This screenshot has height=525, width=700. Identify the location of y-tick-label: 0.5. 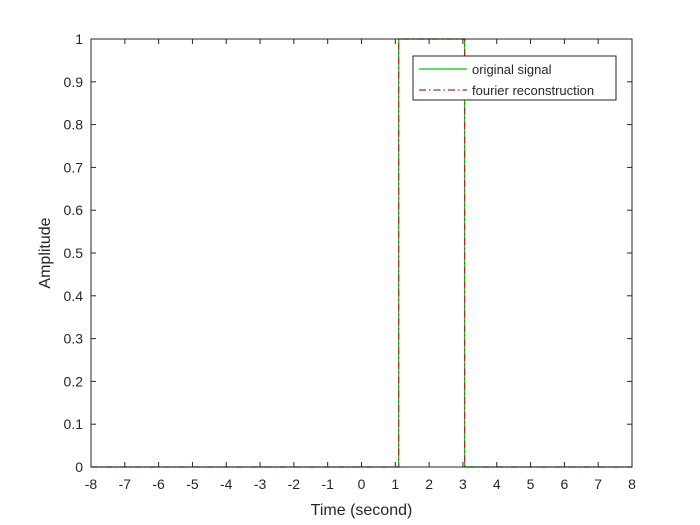
(74, 253).